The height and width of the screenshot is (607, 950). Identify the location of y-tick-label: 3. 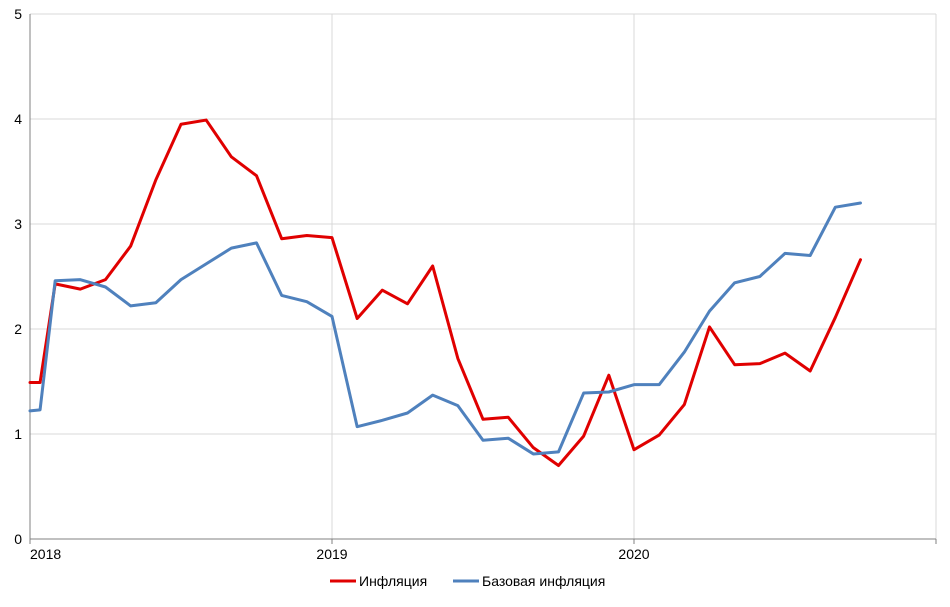
(18, 224).